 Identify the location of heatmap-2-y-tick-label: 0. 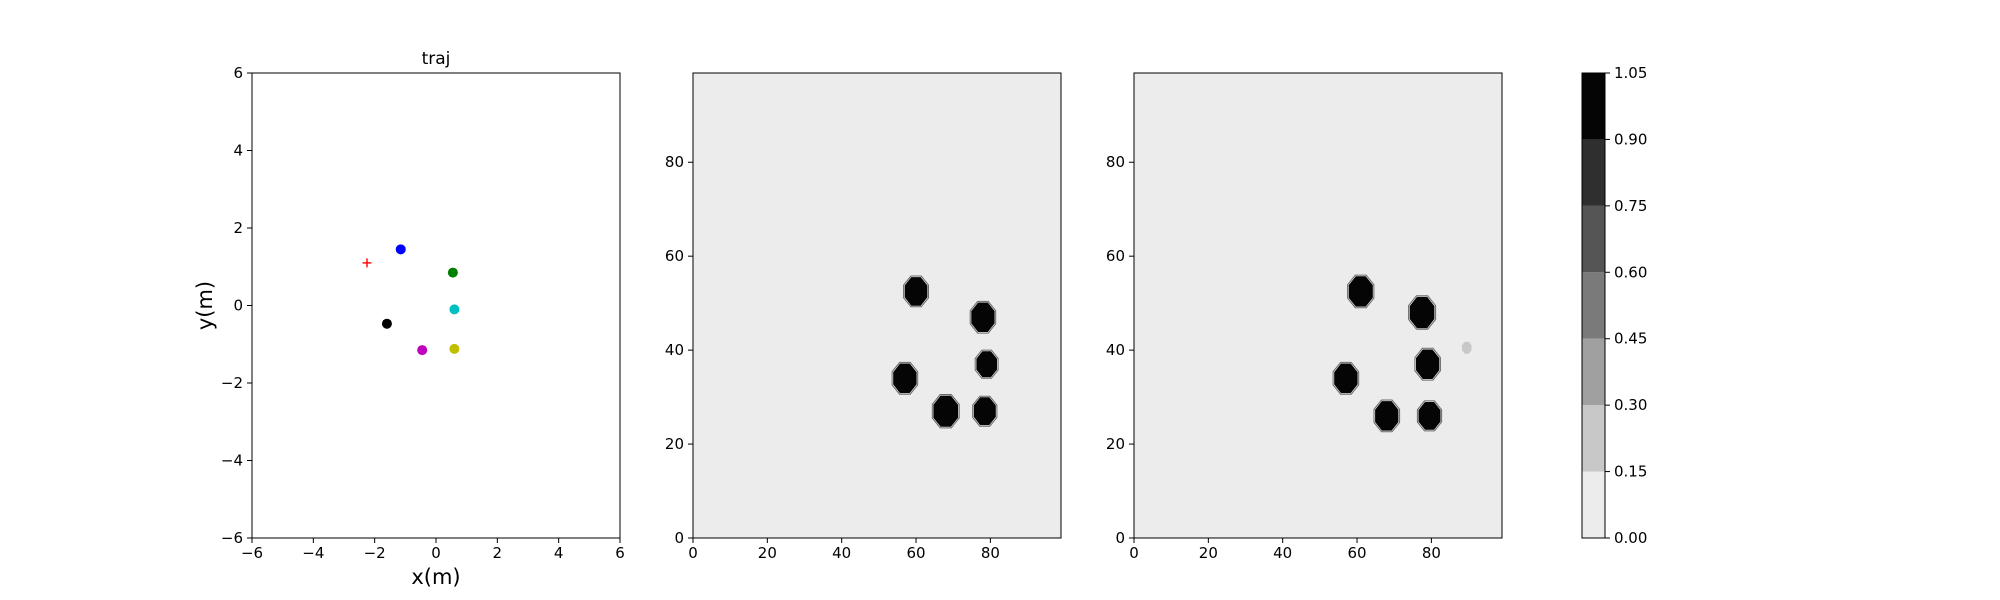
(1120, 538).